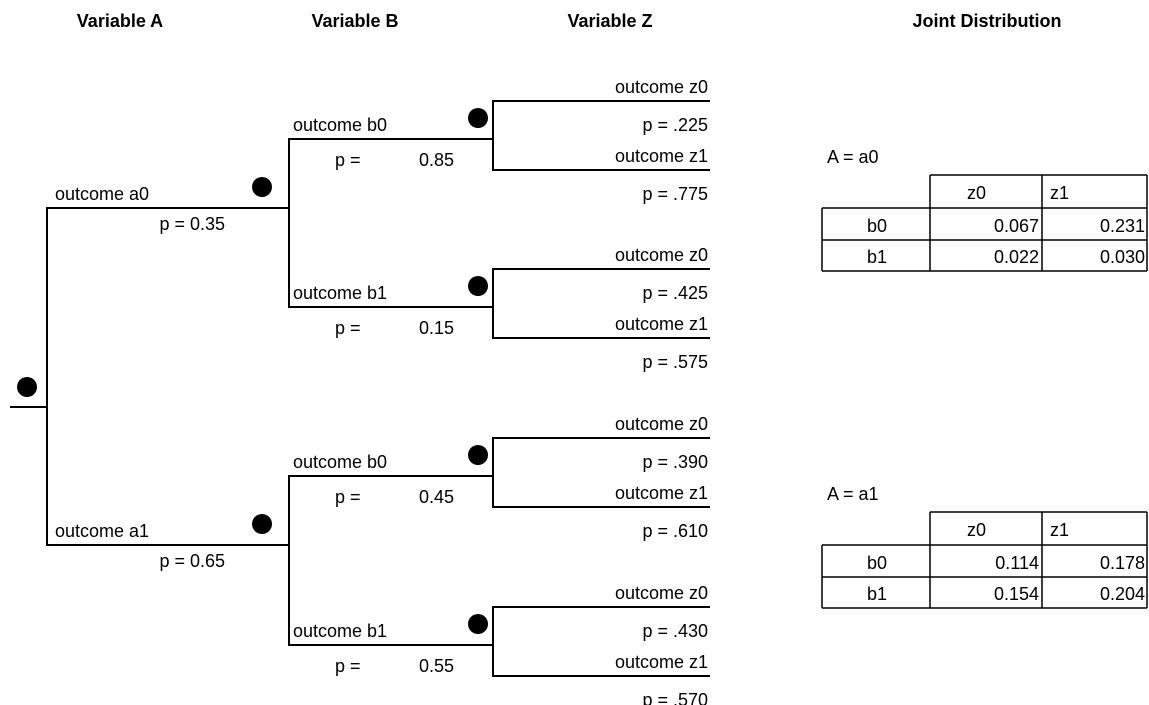 This screenshot has height=705, width=1149. Describe the element at coordinates (102, 531) in the screenshot. I see `branch-label: outcome a1` at that location.